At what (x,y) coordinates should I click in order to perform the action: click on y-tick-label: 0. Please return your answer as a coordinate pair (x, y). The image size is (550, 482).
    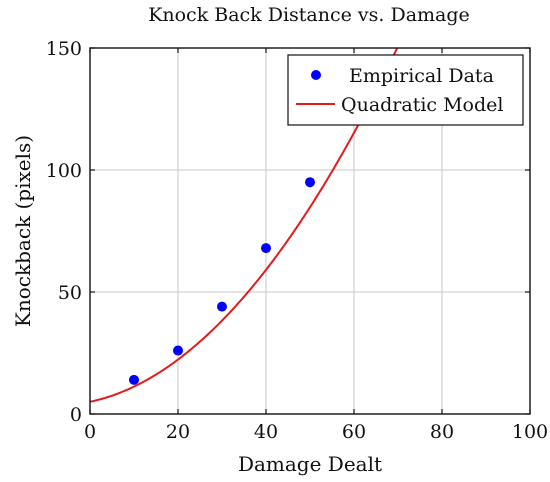
    Looking at the image, I should click on (76, 415).